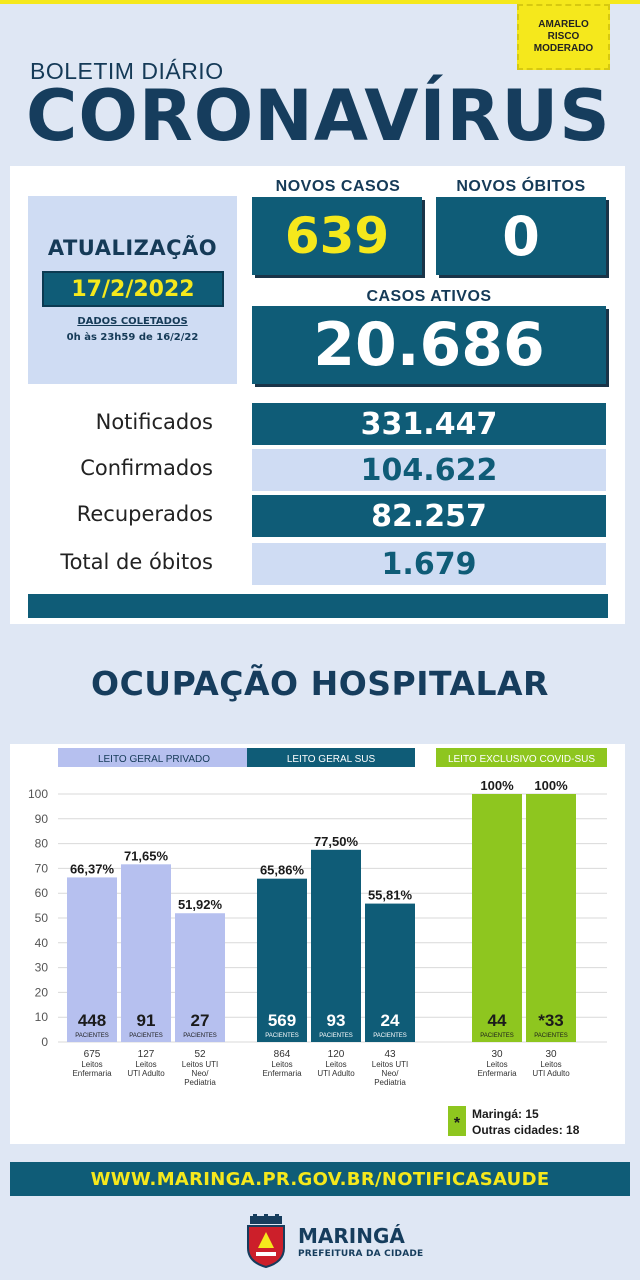 The image size is (640, 1280). What do you see at coordinates (551, 1020) in the screenshot?
I see `bar-patients-count-2-1: *33` at bounding box center [551, 1020].